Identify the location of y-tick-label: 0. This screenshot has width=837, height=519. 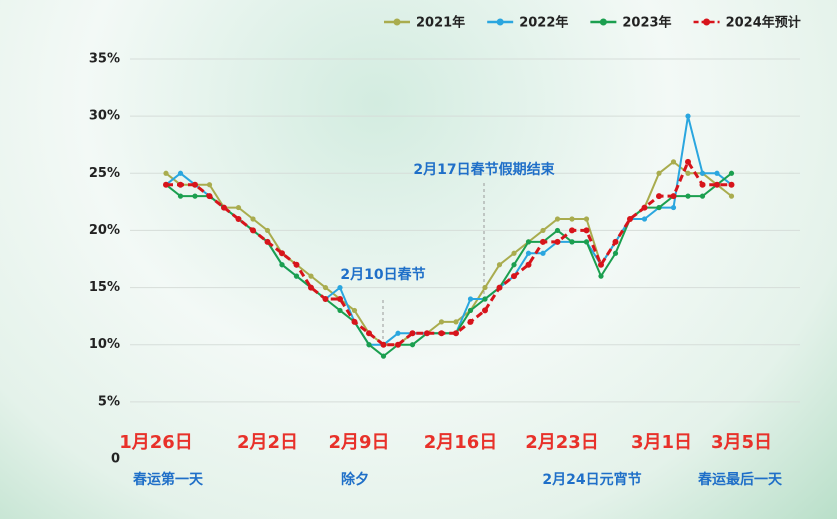
(115, 459).